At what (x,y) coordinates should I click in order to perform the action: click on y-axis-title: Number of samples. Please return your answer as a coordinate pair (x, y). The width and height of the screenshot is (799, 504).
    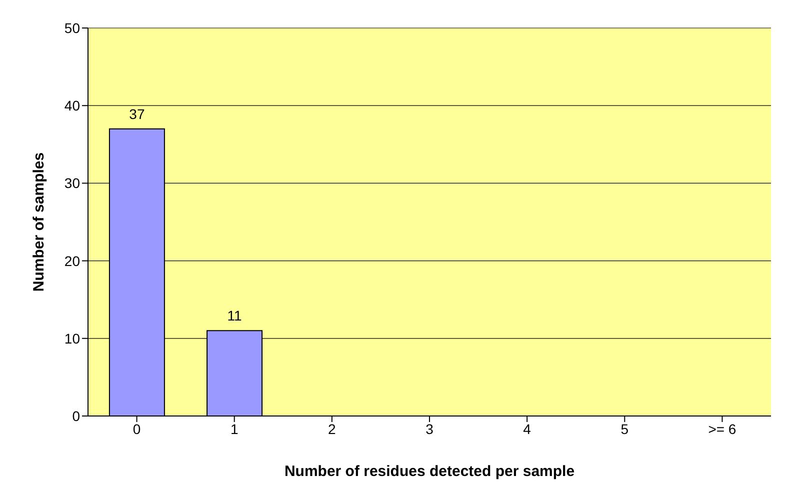
    Looking at the image, I should click on (39, 222).